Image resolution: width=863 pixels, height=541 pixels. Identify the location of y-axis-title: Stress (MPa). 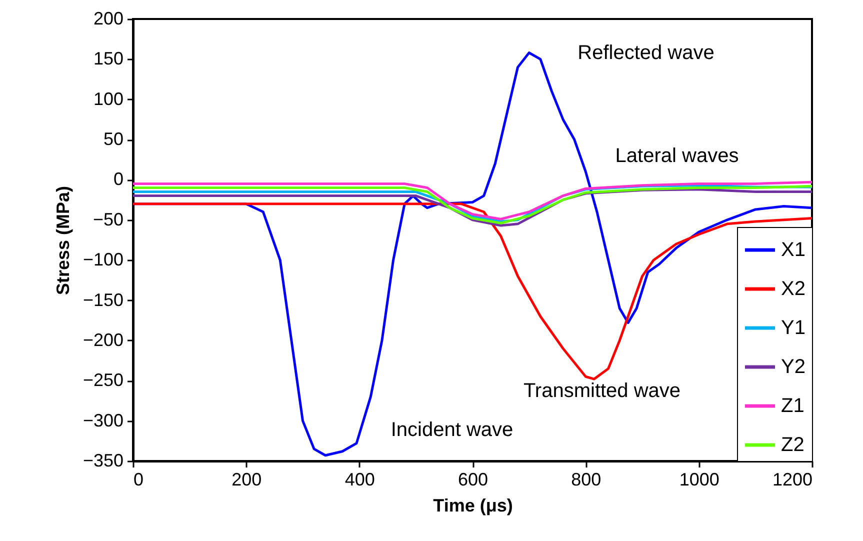
(62, 241).